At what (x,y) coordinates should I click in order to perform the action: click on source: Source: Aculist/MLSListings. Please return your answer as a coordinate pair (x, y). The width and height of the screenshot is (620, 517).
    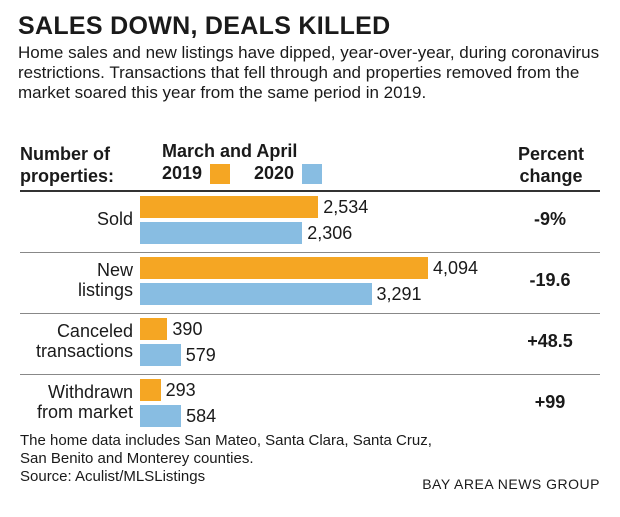
    Looking at the image, I should click on (113, 476).